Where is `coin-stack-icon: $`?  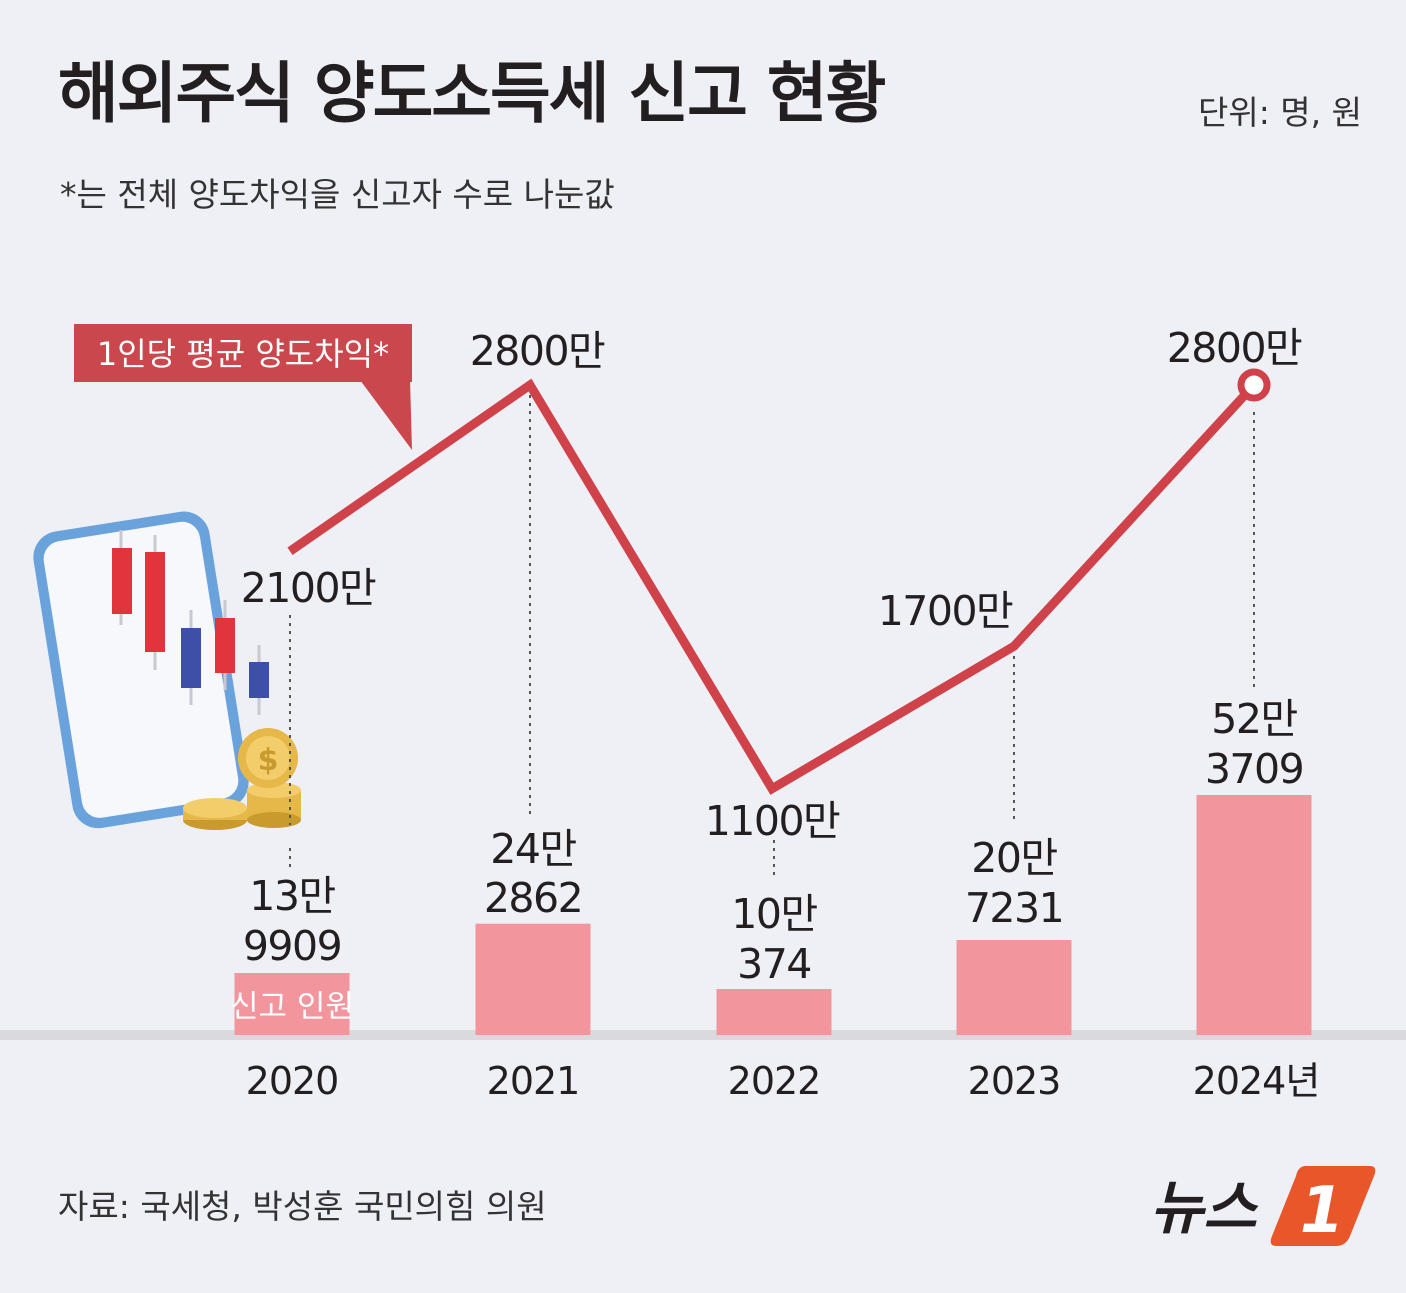 coin-stack-icon: $ is located at coordinates (242, 779).